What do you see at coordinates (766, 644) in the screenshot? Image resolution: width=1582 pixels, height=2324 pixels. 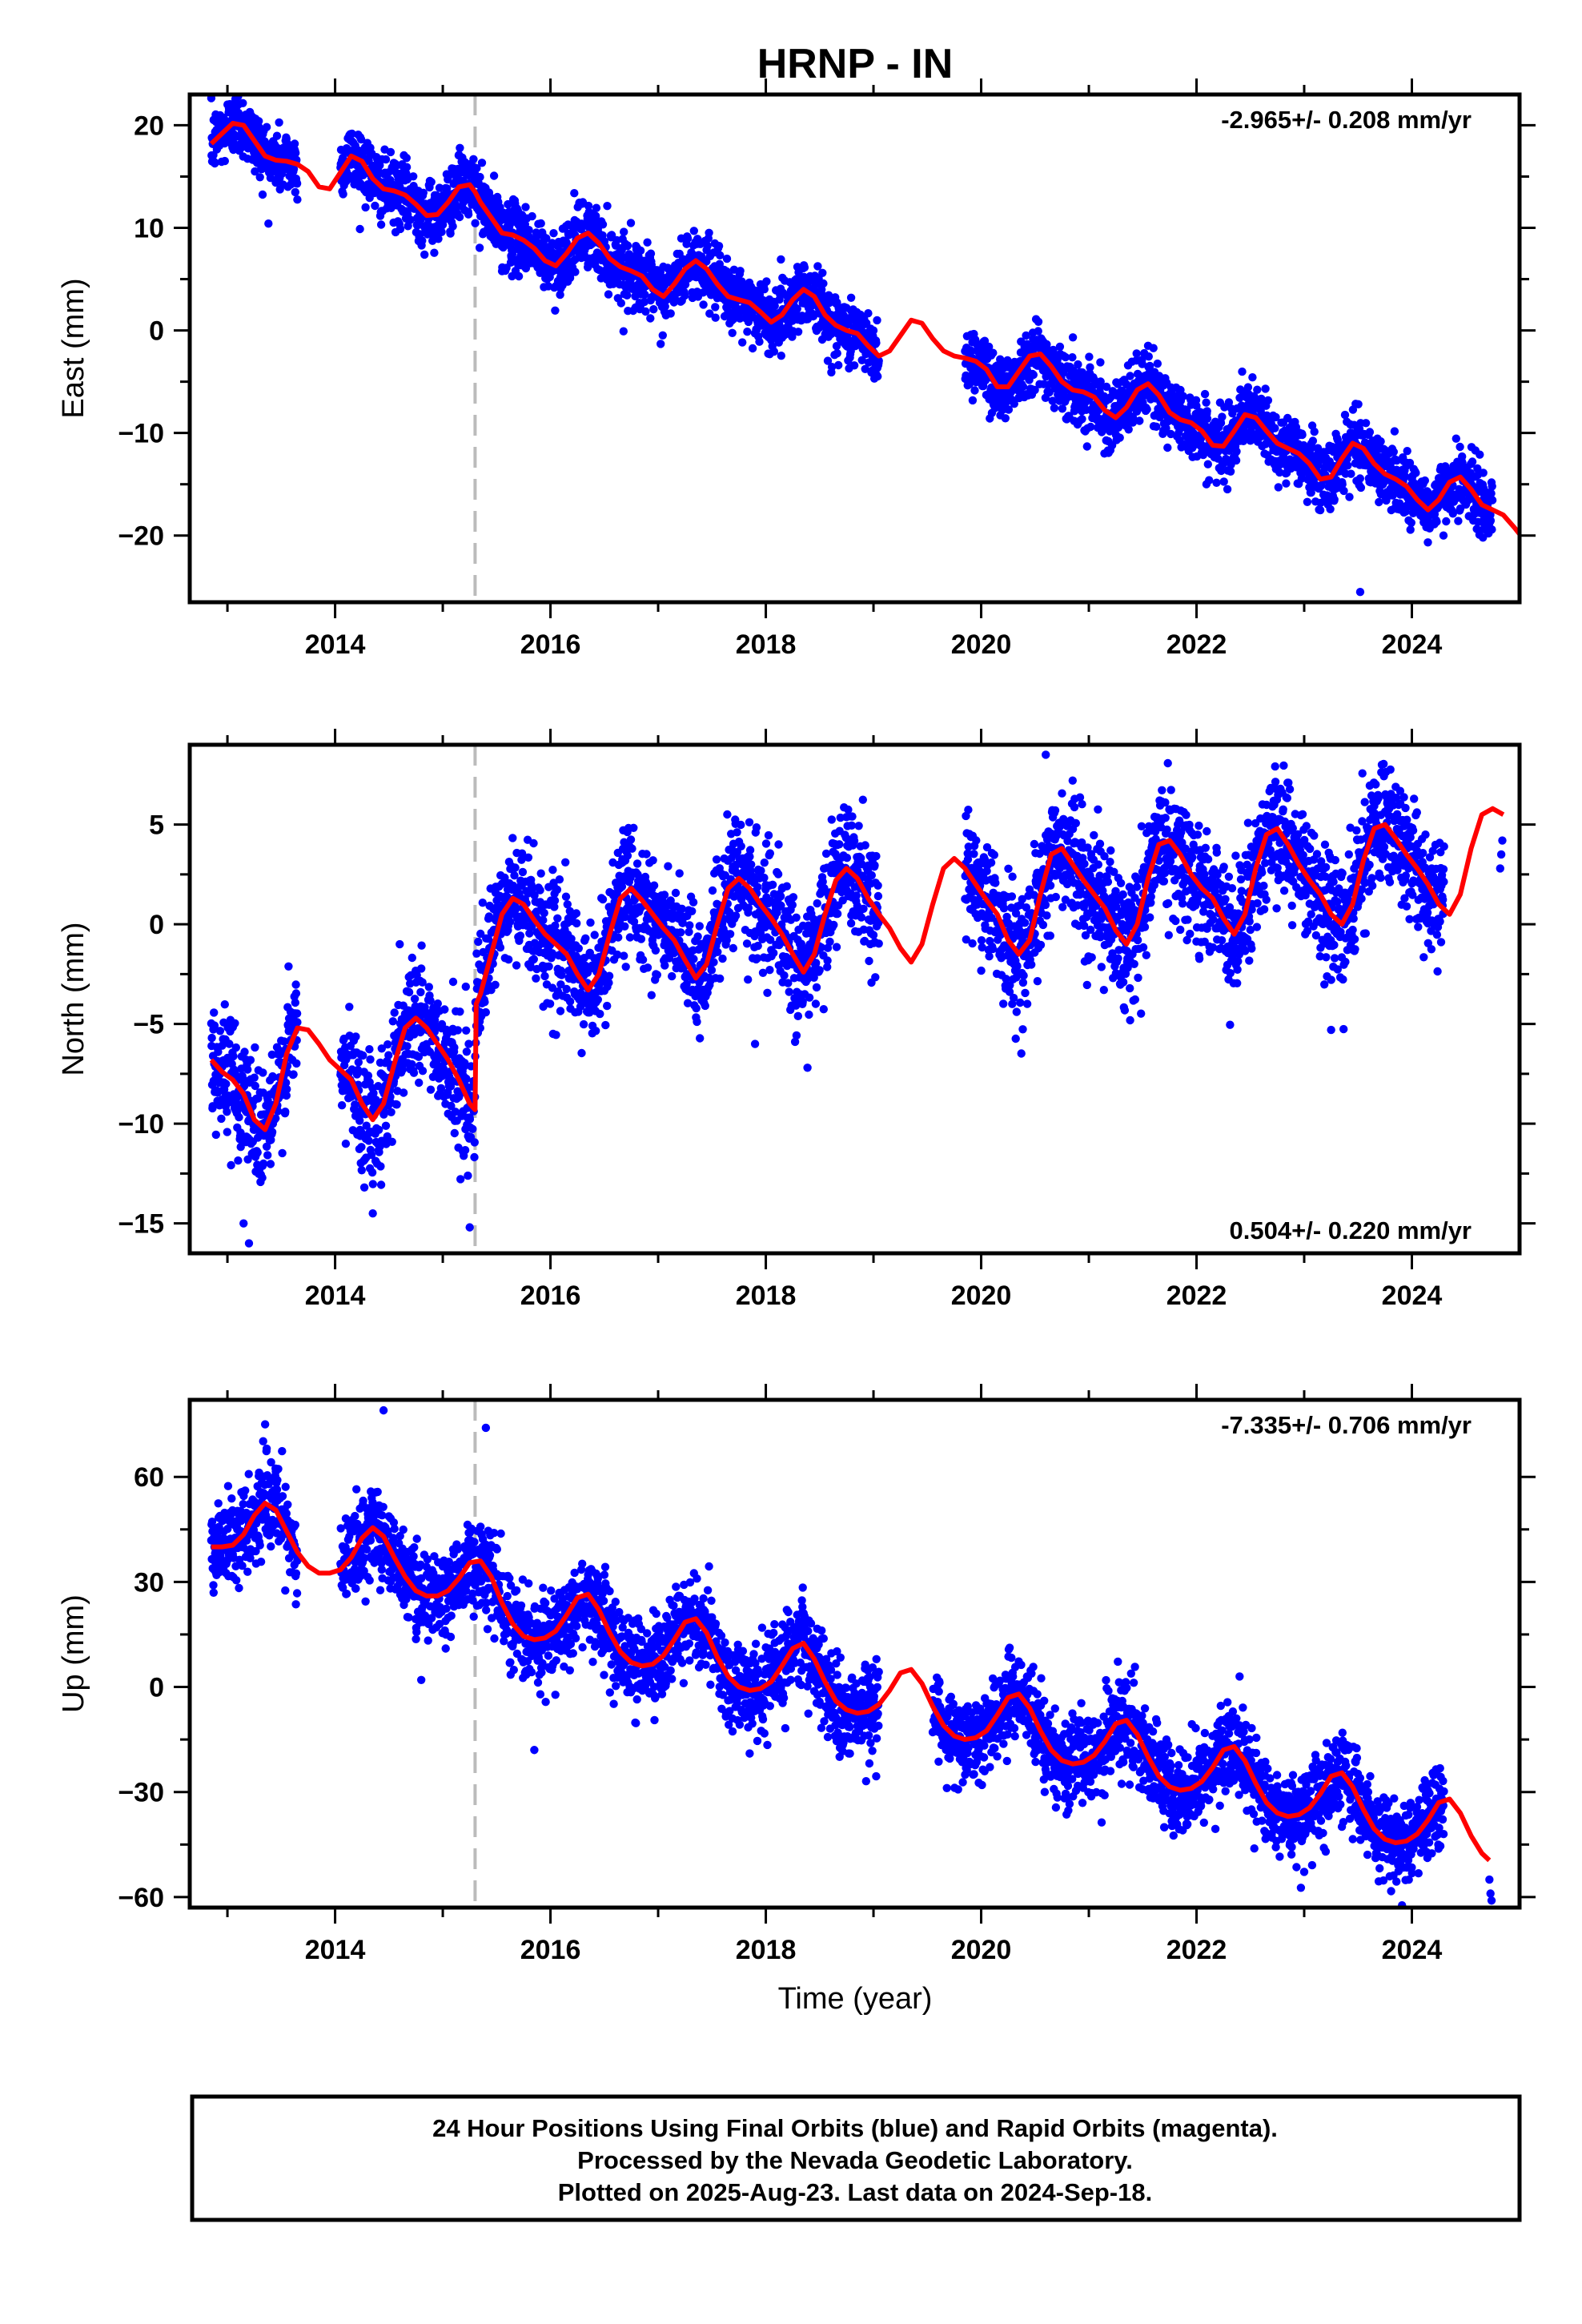 I see `x-tick-label: 2018` at bounding box center [766, 644].